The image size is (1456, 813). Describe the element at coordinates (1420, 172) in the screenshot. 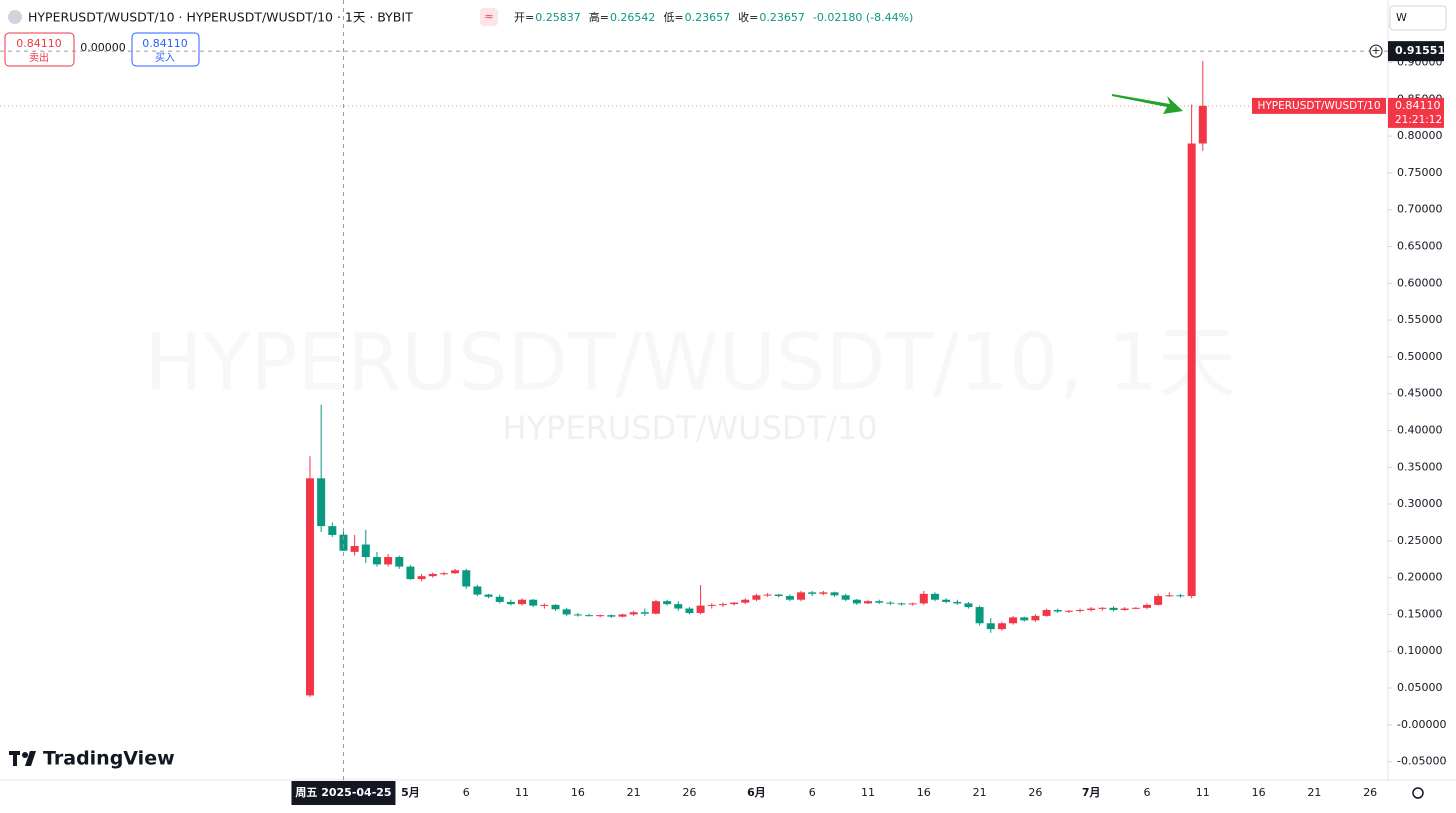

I see `y-tick-label: 0.75000` at that location.